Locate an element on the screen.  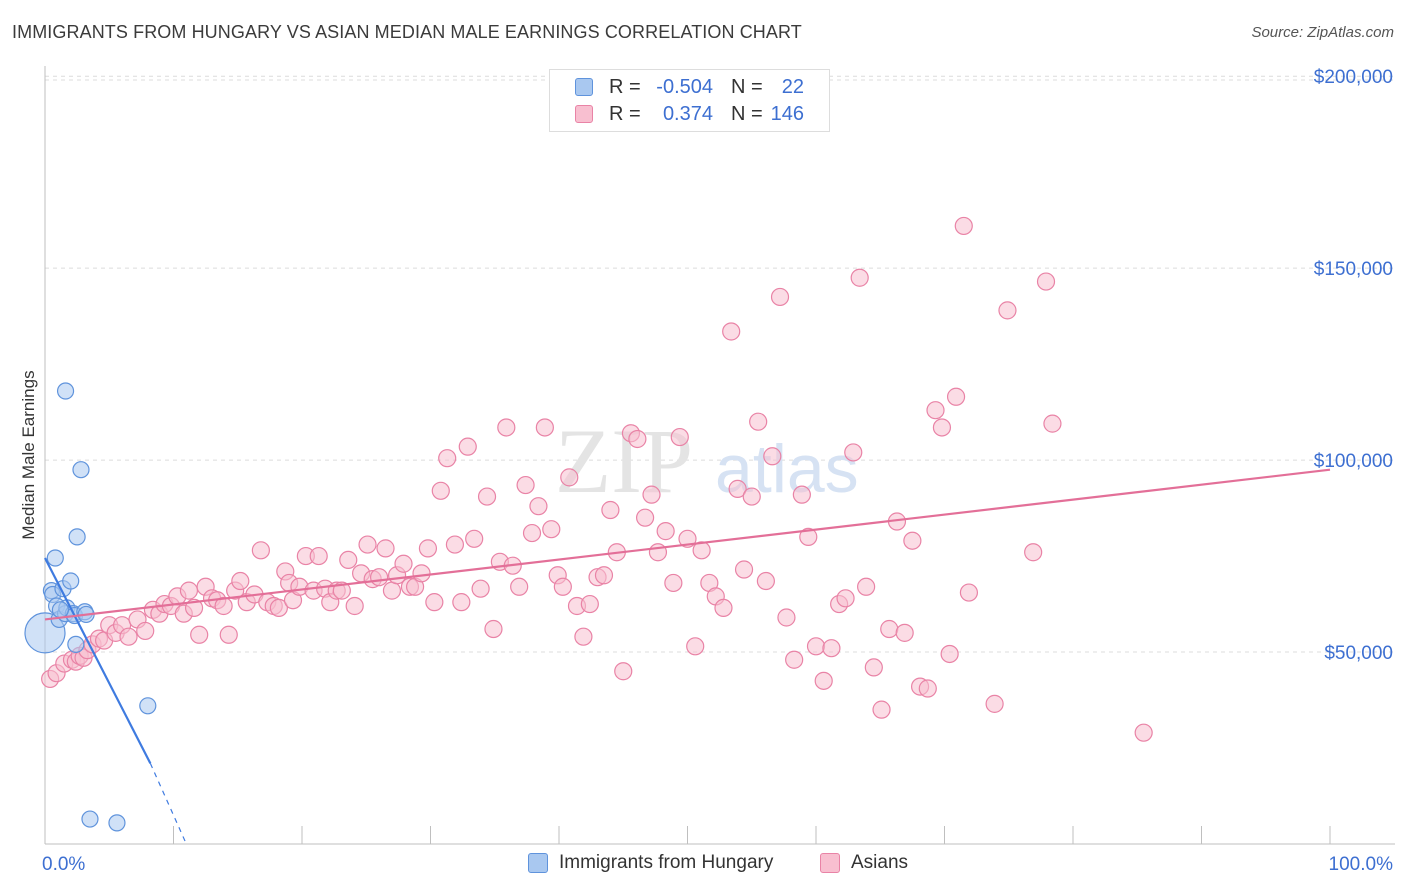
series-legend: Immigrants from Hungary Asians is located at coordinates (703, 864).